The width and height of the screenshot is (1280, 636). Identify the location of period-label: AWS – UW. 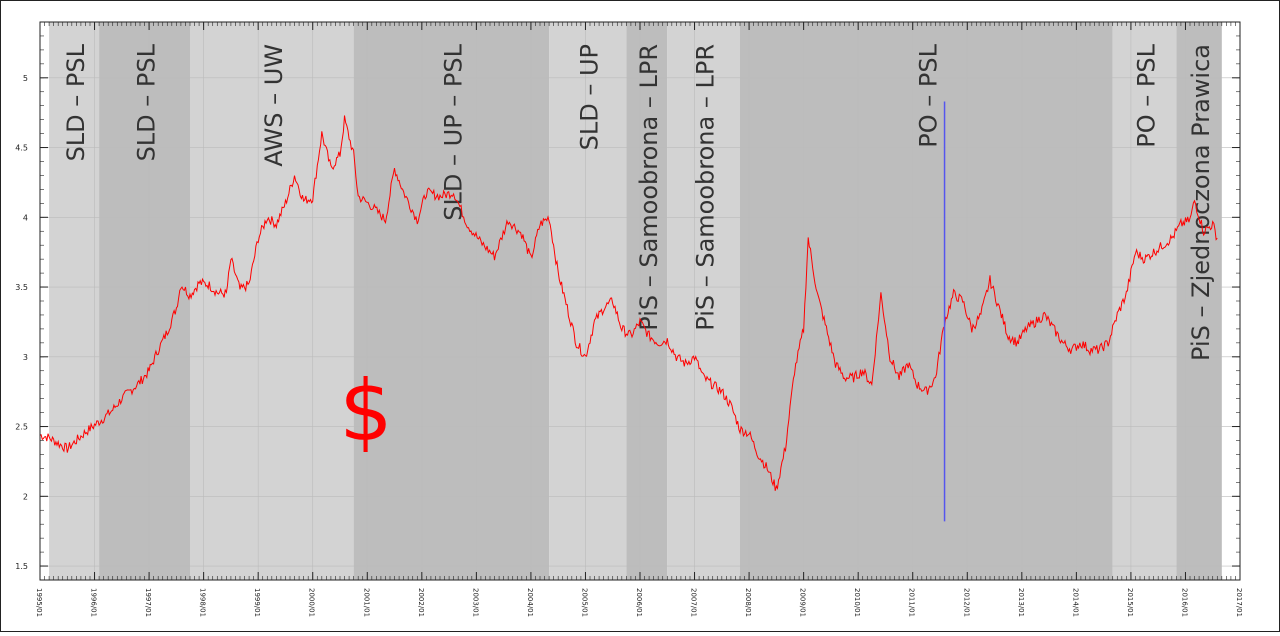
(274, 105).